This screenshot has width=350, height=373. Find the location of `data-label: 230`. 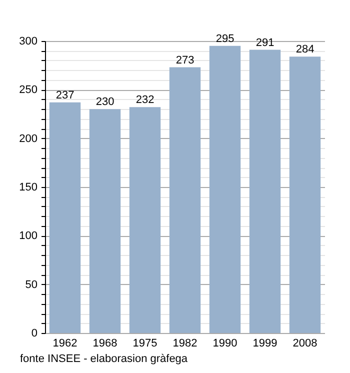

data-label: 230 is located at coordinates (105, 102).